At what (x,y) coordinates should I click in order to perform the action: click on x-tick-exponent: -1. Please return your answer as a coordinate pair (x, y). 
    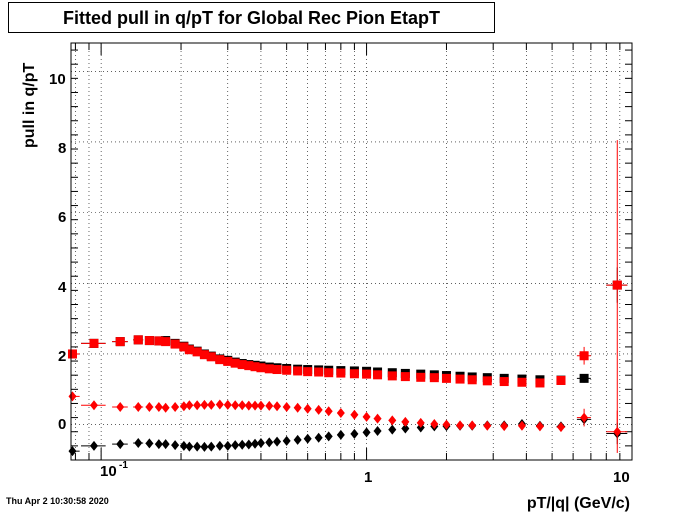
    Looking at the image, I should click on (123, 465).